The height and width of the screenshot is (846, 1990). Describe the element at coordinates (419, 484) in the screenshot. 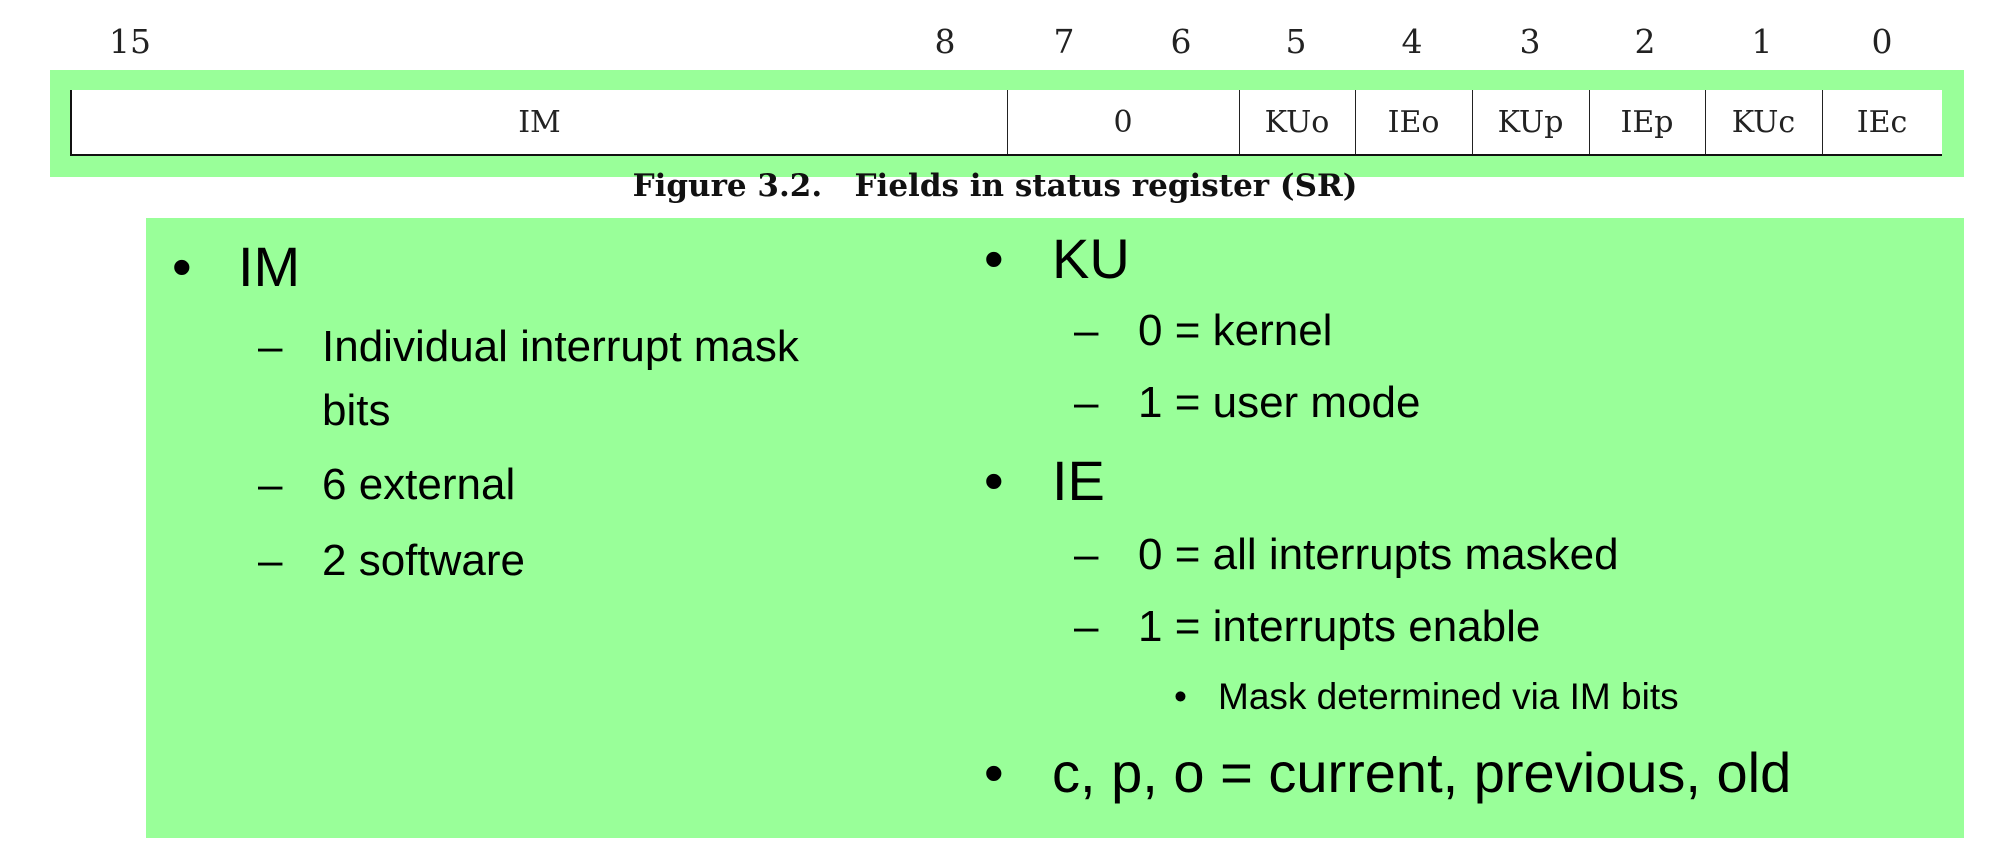

I see `im-item-2: 6 external` at that location.